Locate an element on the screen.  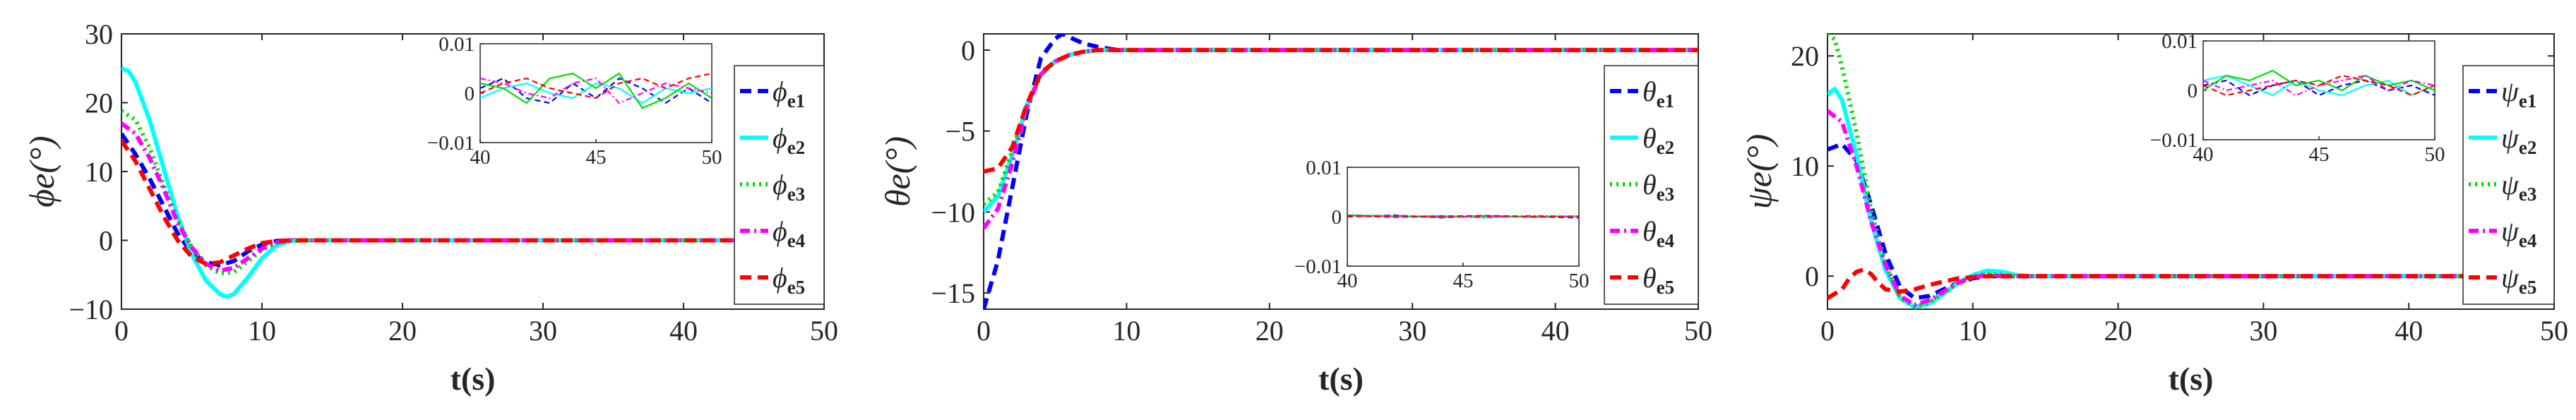
legend: ψe1 ψe2 ψe3 ψe4 ψe5 is located at coordinates (2508, 185).